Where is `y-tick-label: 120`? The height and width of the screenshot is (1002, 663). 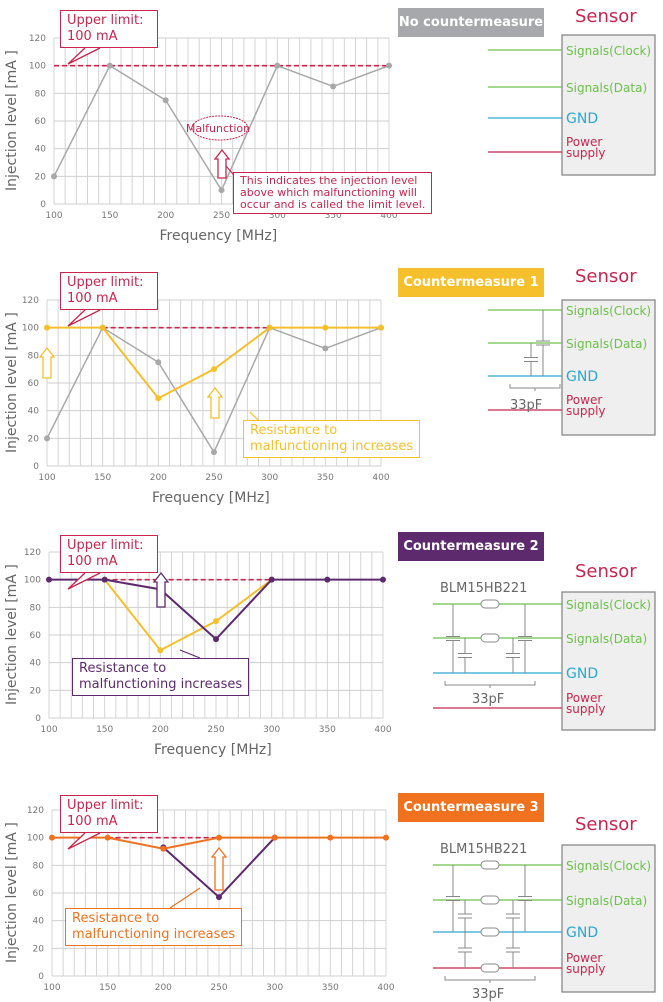
y-tick-label: 120 is located at coordinates (30, 301).